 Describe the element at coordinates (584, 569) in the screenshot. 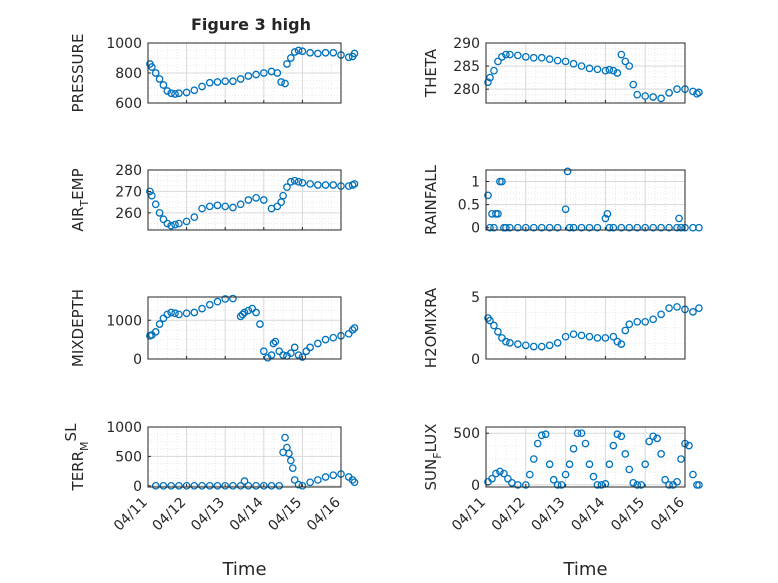

I see `x-axis-label: Time` at that location.